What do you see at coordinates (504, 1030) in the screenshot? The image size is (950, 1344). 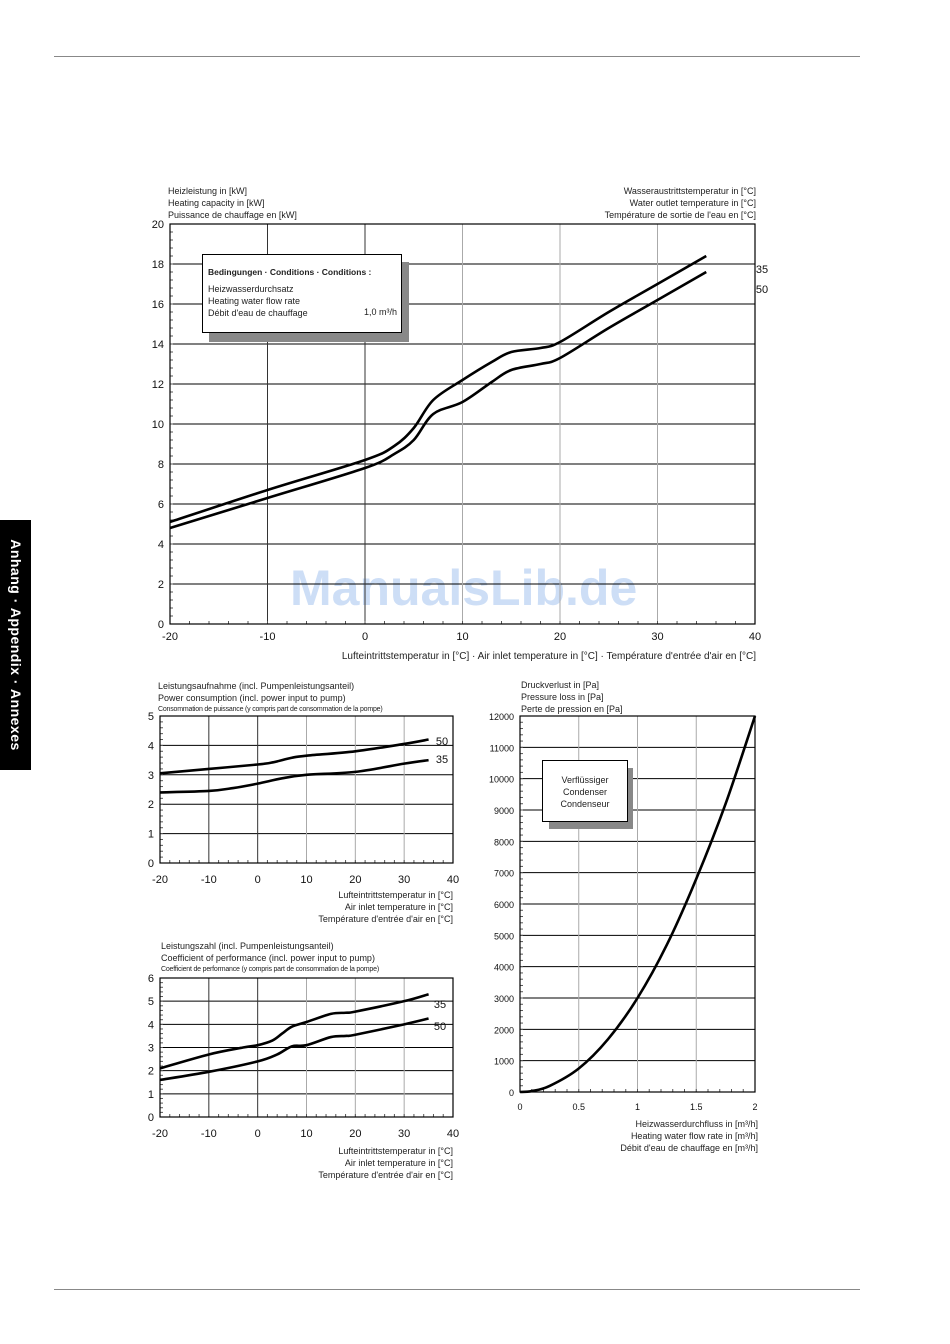 I see `pressure_loss-ytick-label: 2000` at bounding box center [504, 1030].